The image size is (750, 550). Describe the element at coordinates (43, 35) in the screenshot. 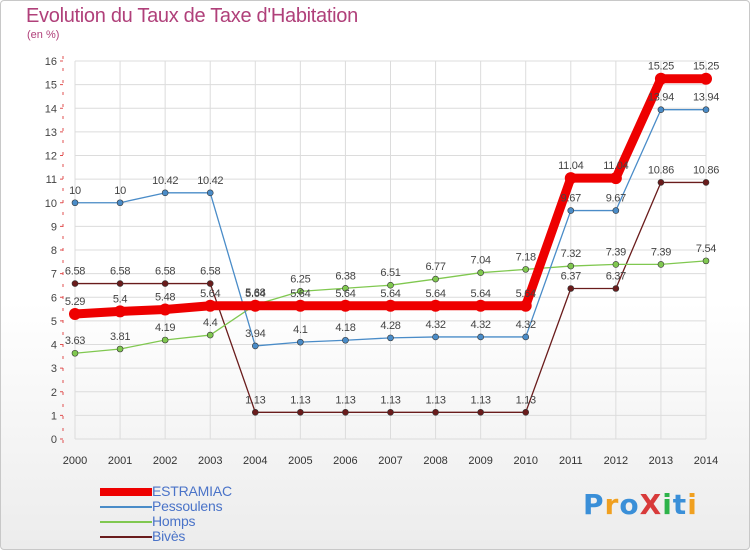

I see `chart-subtitle: (en %)` at that location.